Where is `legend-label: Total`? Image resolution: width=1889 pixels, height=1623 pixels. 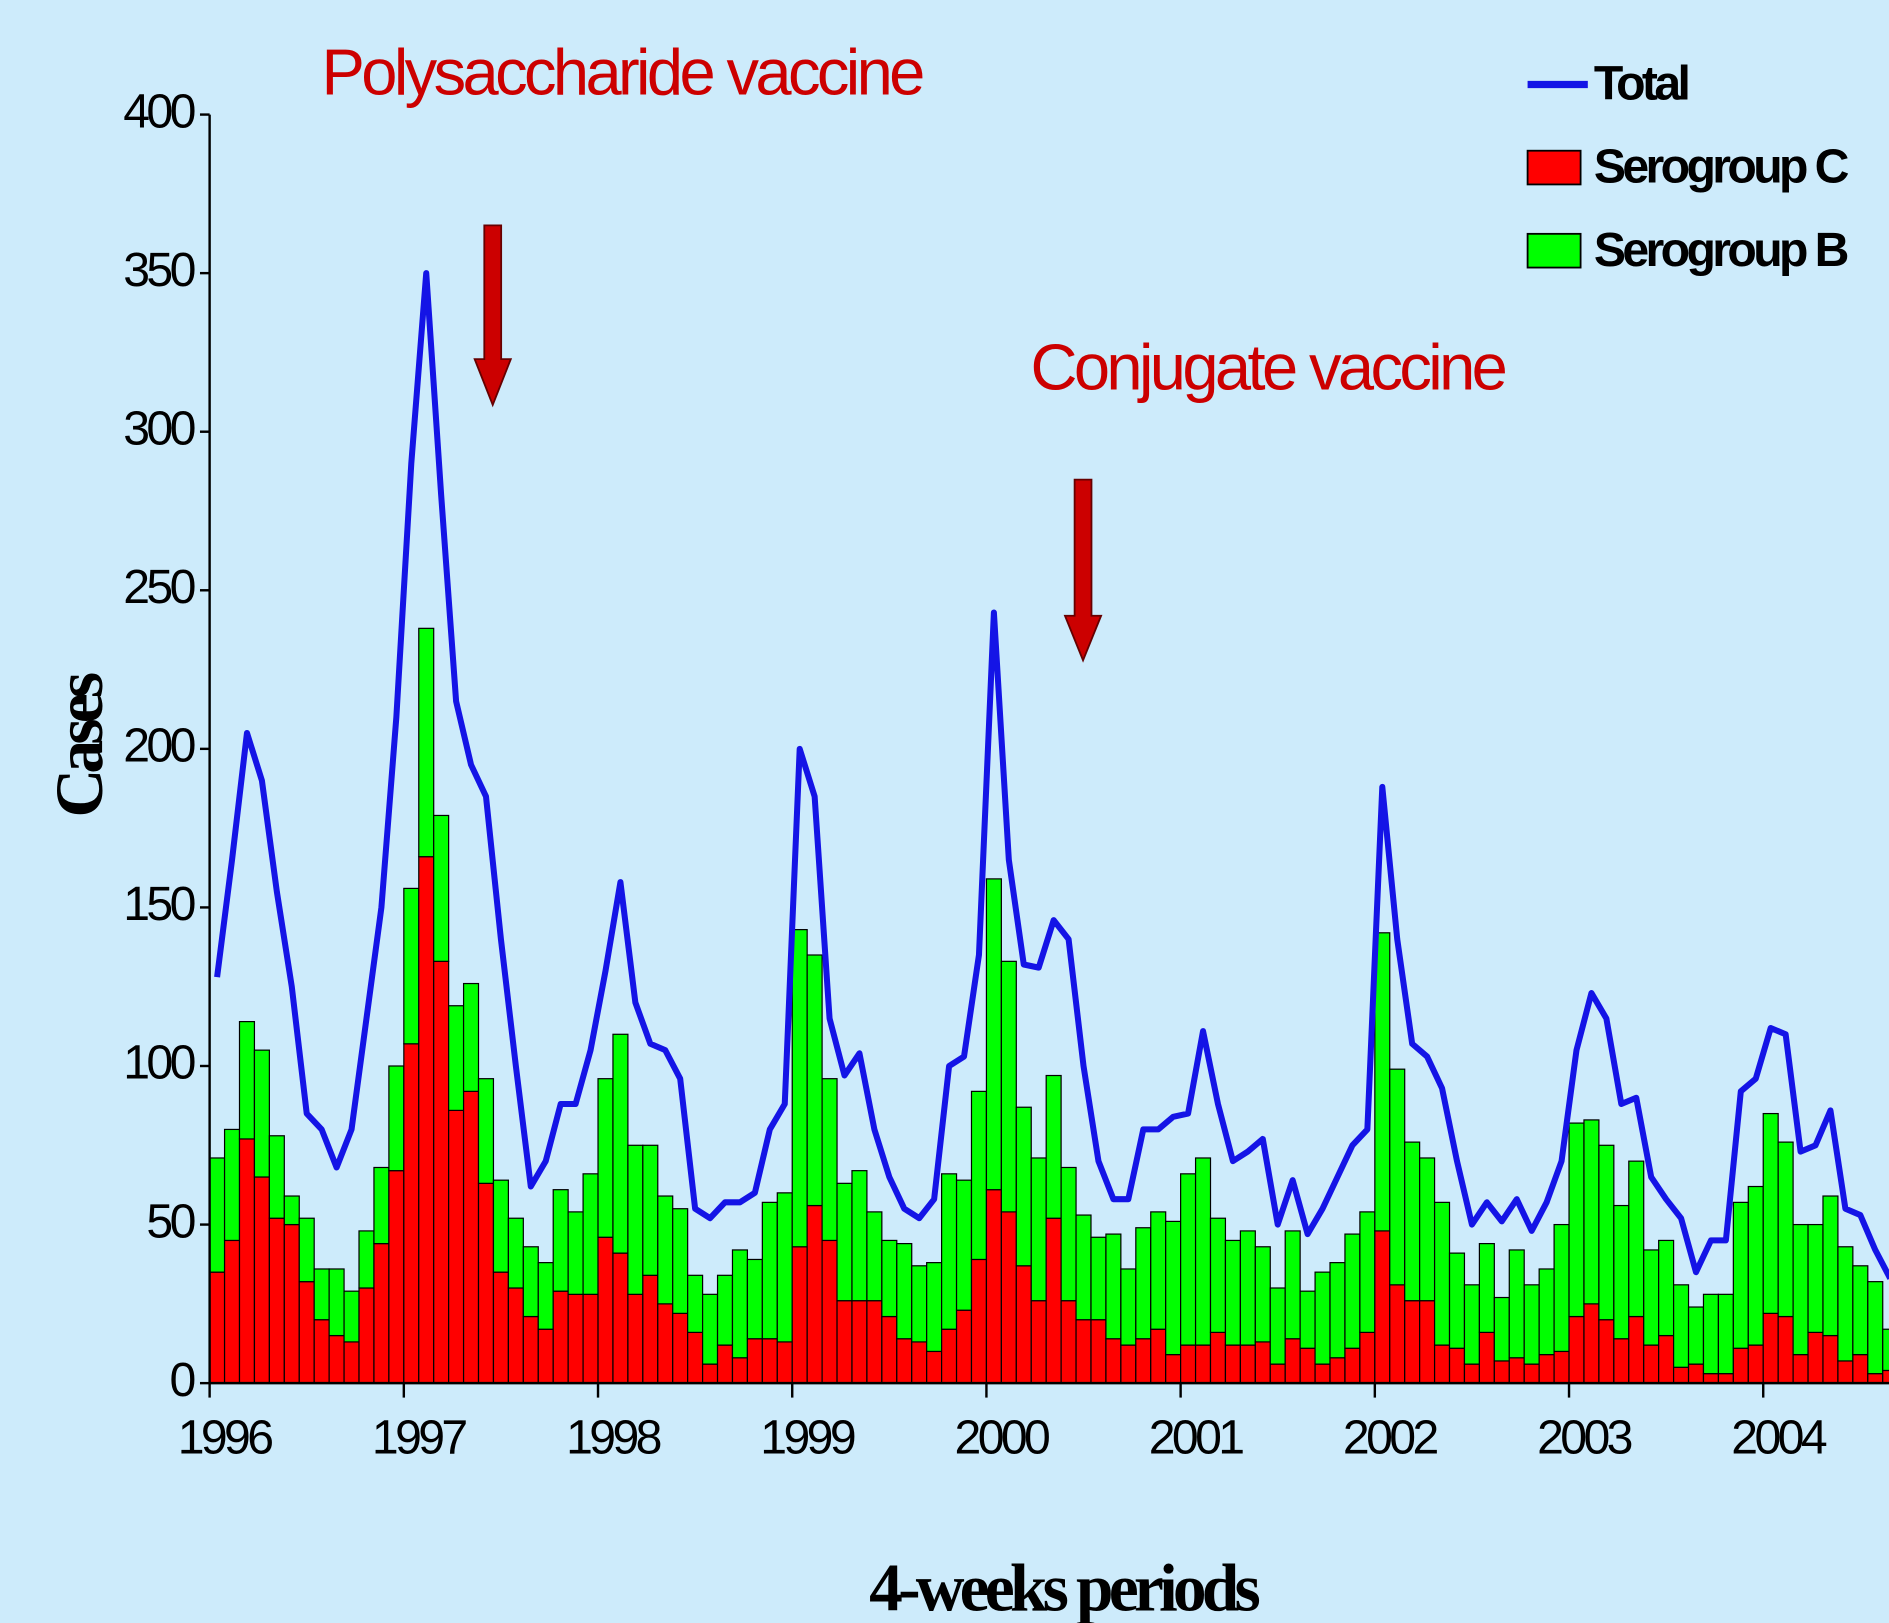 legend-label: Total is located at coordinates (1641, 84).